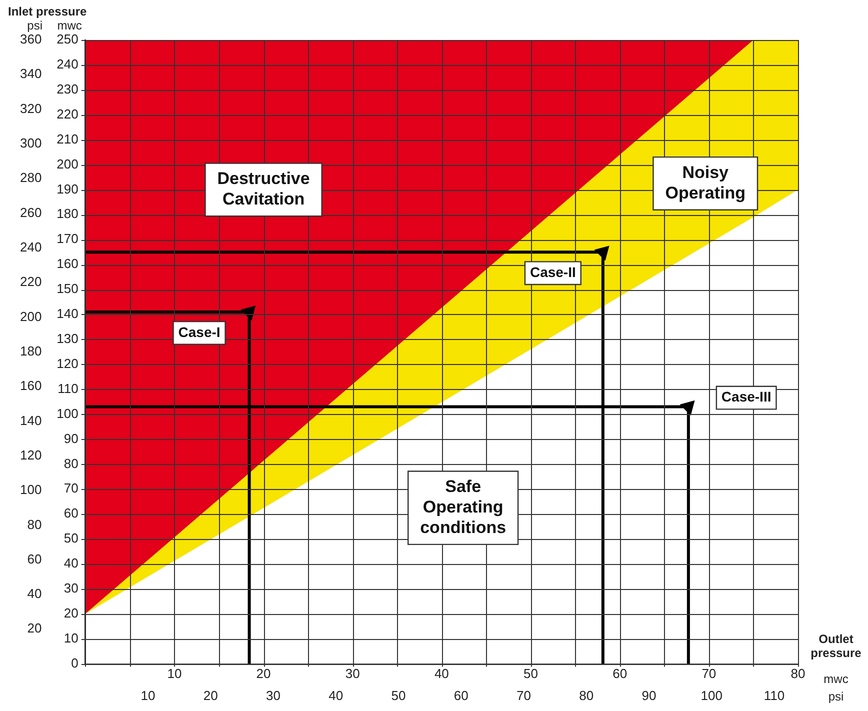  Describe the element at coordinates (67, 338) in the screenshot. I see `y-tick-label: 130` at that location.